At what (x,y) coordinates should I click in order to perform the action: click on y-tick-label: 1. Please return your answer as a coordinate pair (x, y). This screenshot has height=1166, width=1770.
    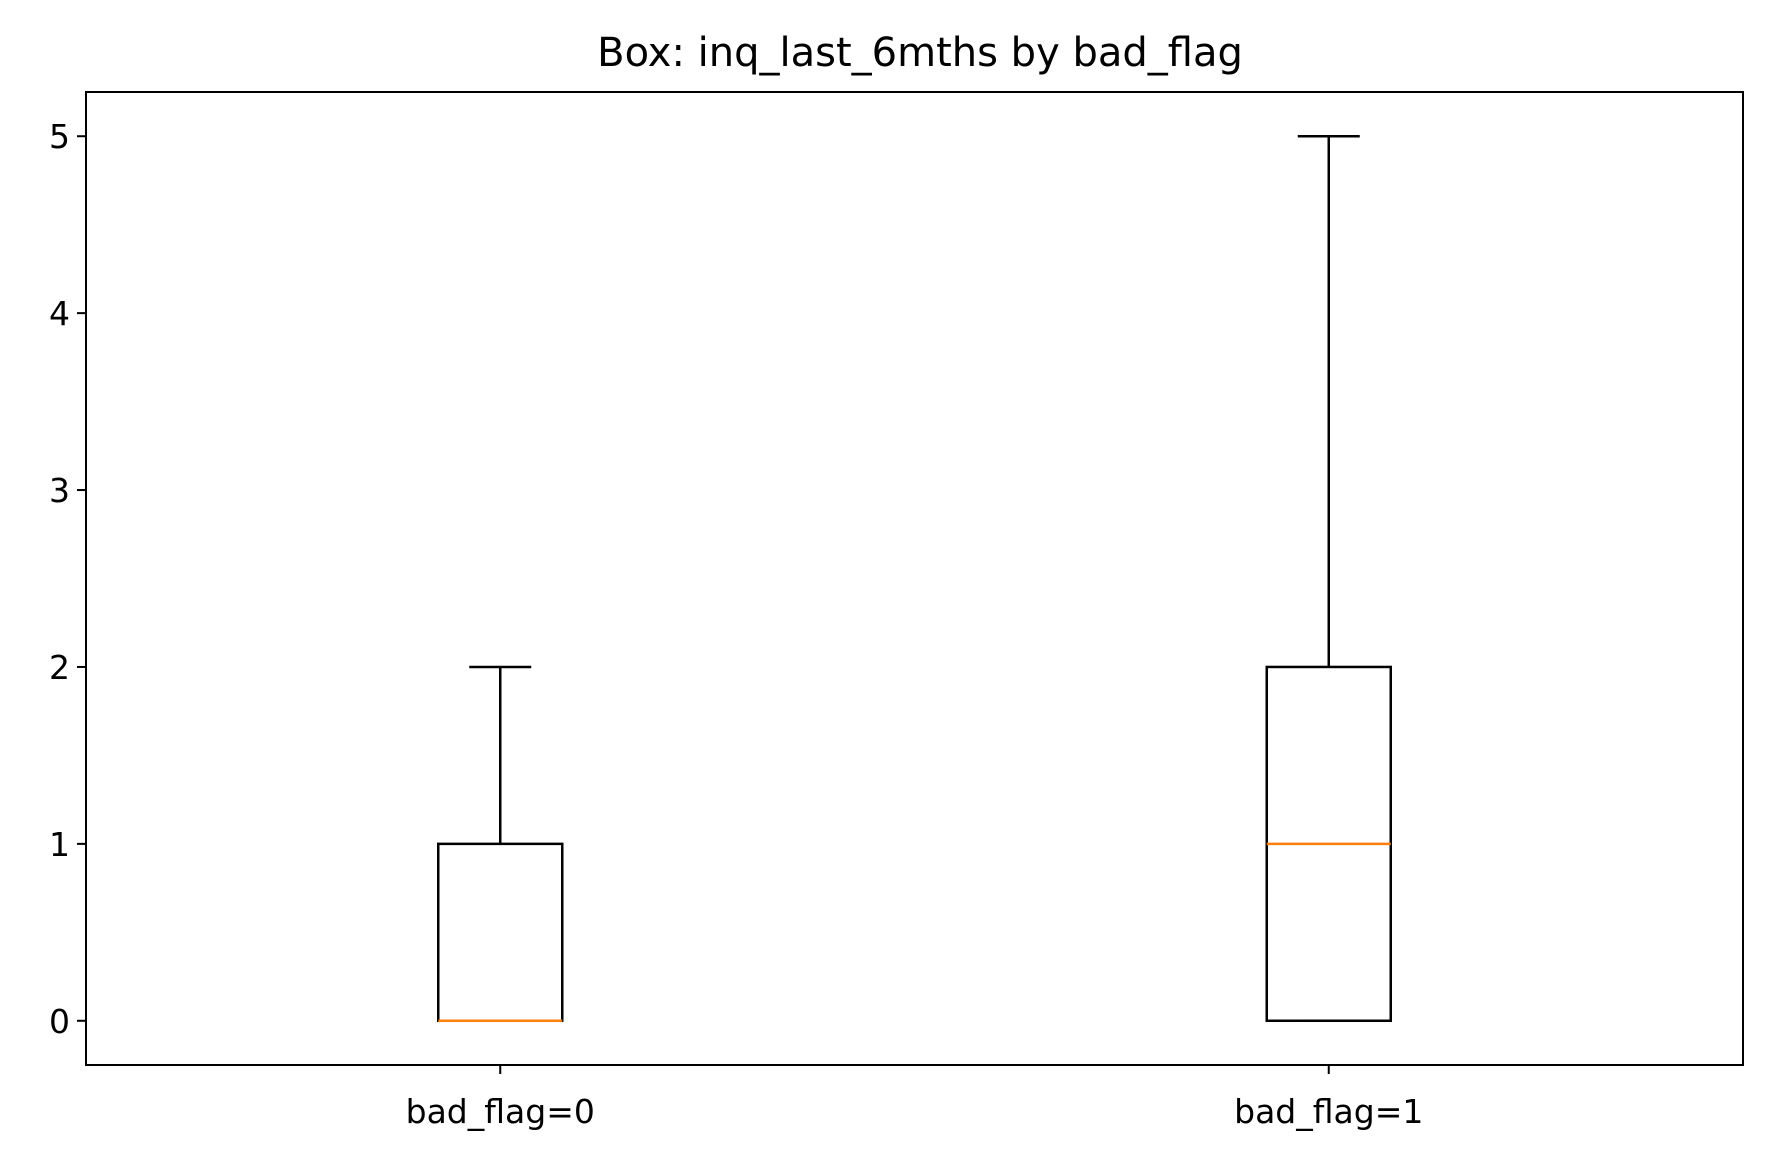
    Looking at the image, I should click on (59, 844).